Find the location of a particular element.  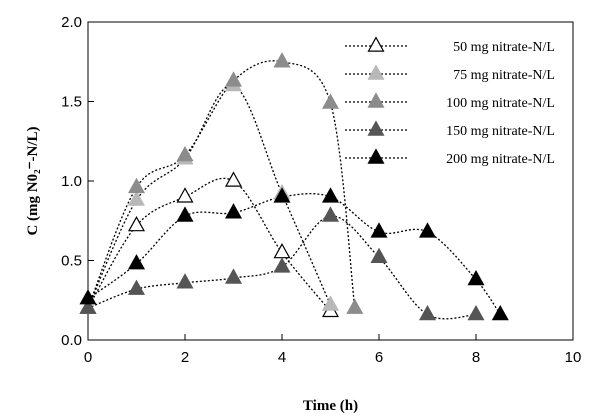

series-line is located at coordinates (209, 244).